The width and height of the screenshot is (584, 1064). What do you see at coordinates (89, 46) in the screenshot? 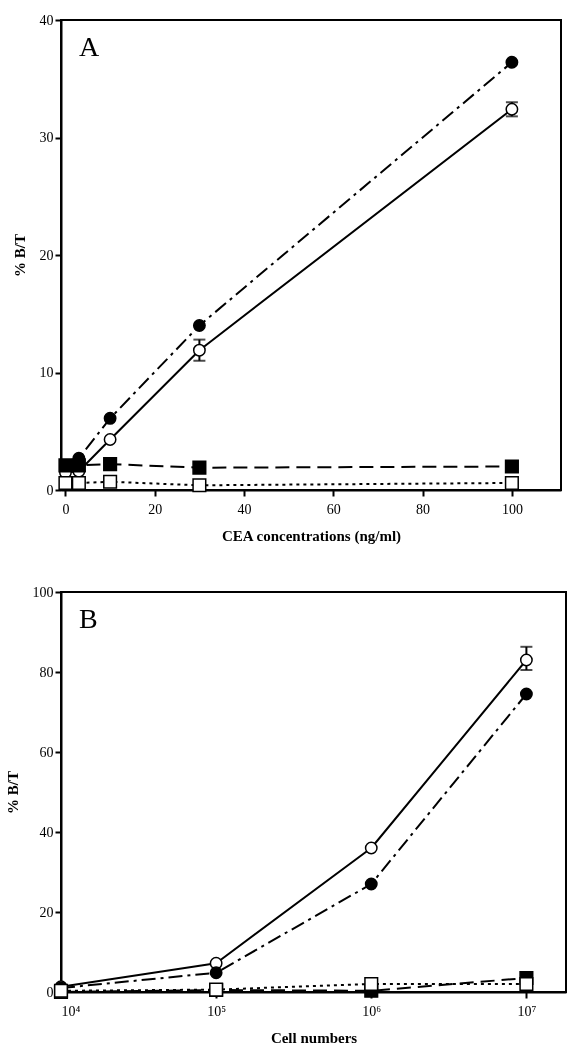
I see `chart-title: A` at bounding box center [89, 46].